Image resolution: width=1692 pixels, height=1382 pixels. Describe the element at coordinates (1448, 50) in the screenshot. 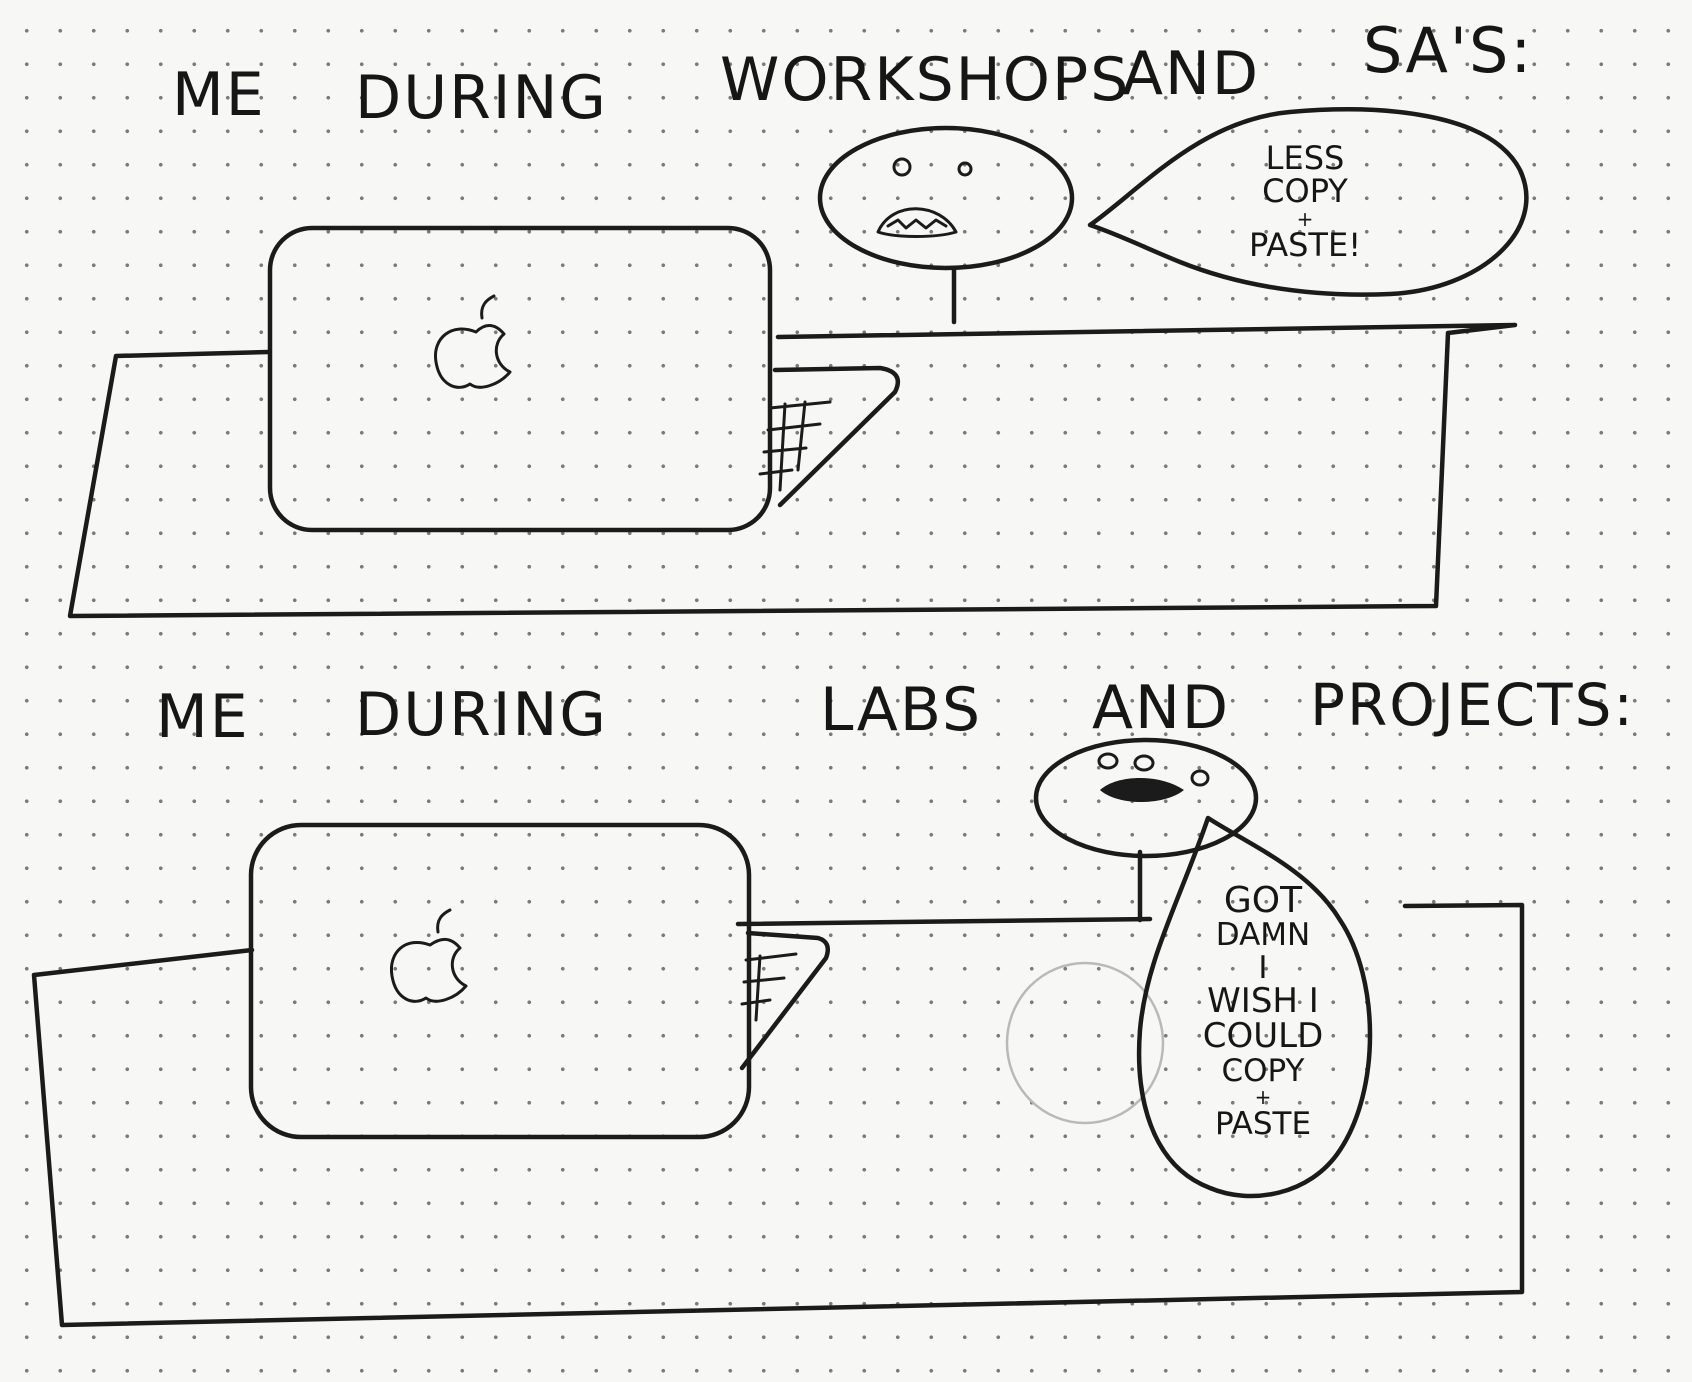

I see `heading-word: SA'S:` at that location.